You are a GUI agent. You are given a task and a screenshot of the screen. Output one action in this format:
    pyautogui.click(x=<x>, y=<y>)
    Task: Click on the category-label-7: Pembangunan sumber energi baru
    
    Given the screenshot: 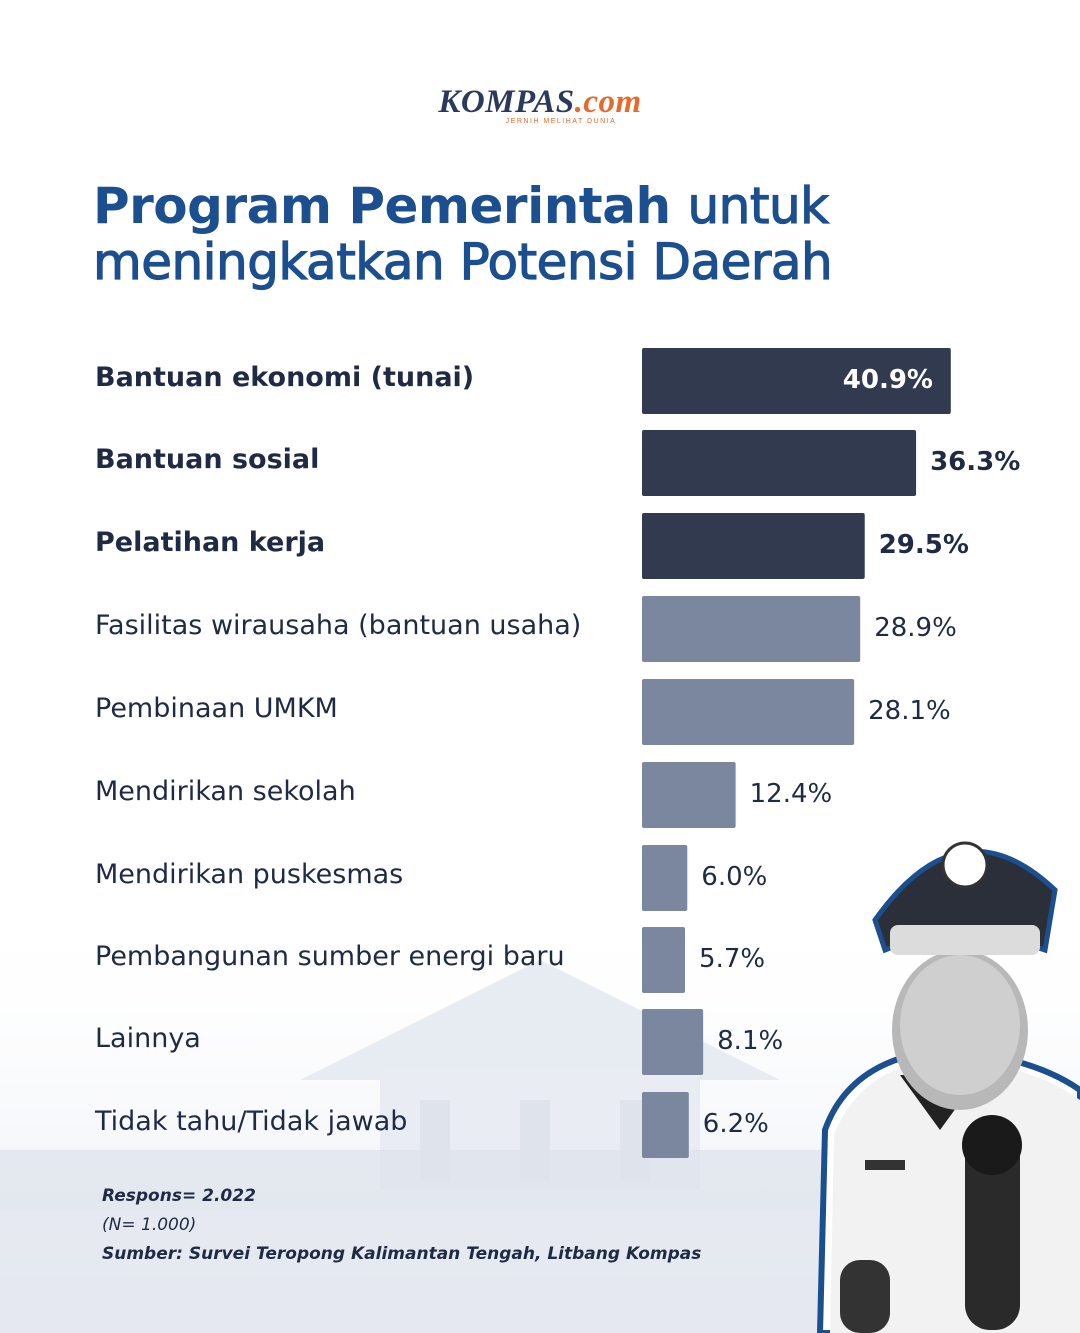 What is the action you would take?
    pyautogui.click(x=330, y=956)
    